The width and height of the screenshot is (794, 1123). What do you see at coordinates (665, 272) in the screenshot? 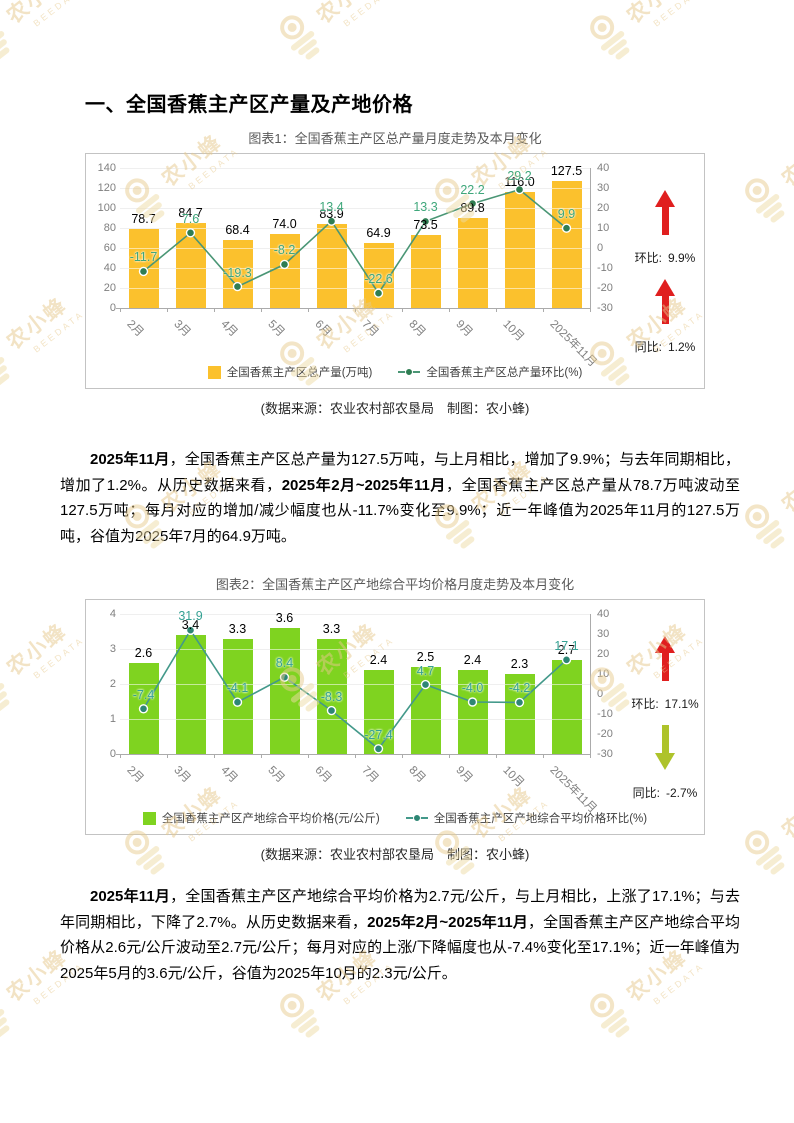
I see `change-annotations: 环比: 9.9% 同比: 1.2%` at bounding box center [665, 272].